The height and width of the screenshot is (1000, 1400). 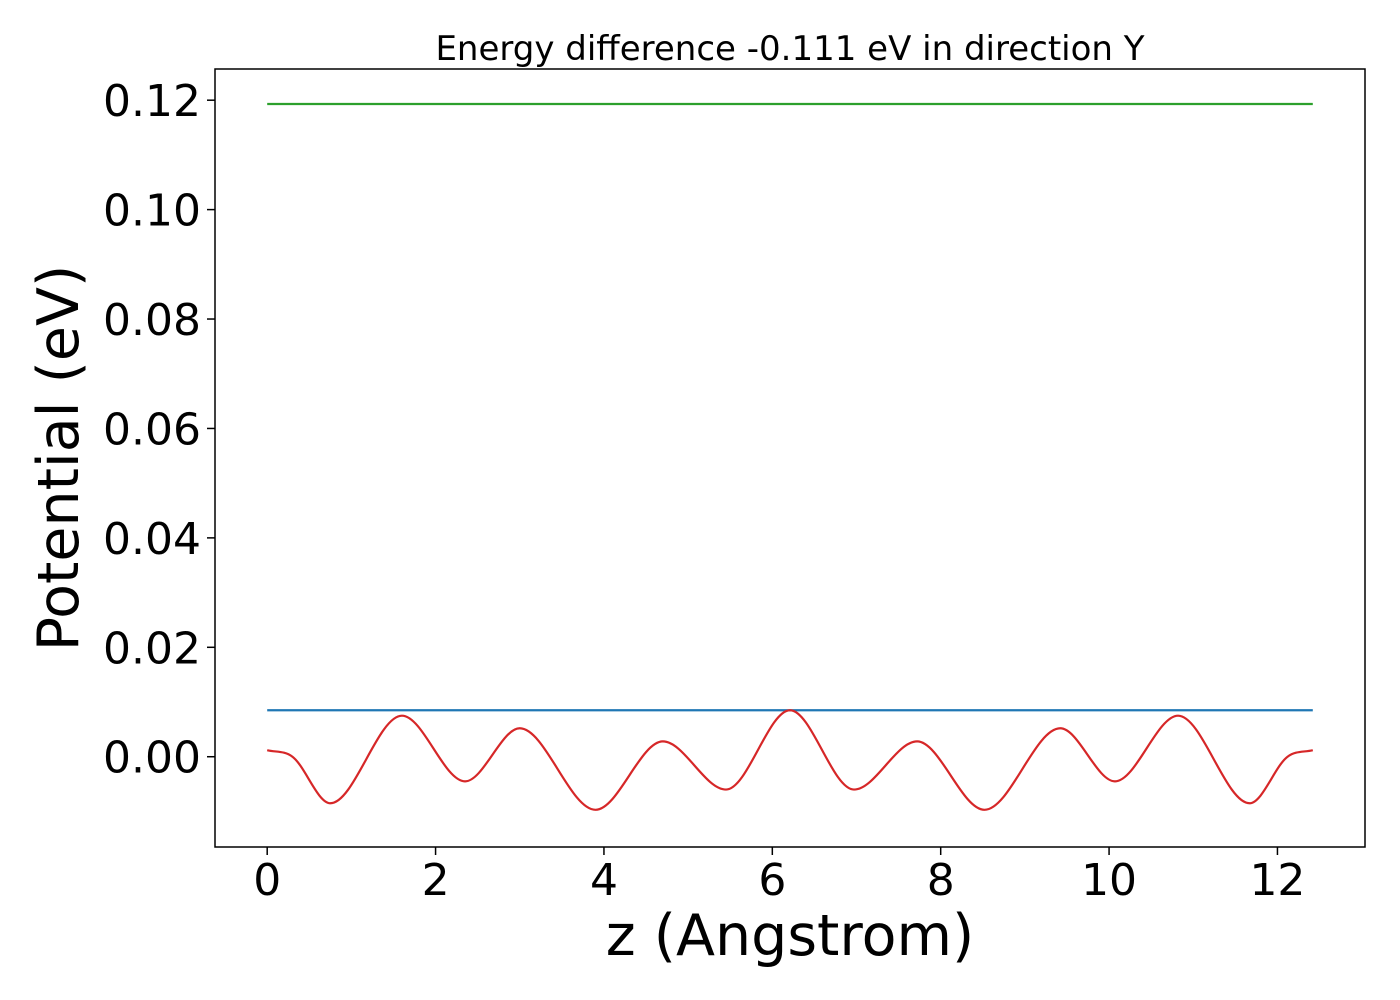 I want to click on y-tick-label: 0.12, so click(x=152, y=101).